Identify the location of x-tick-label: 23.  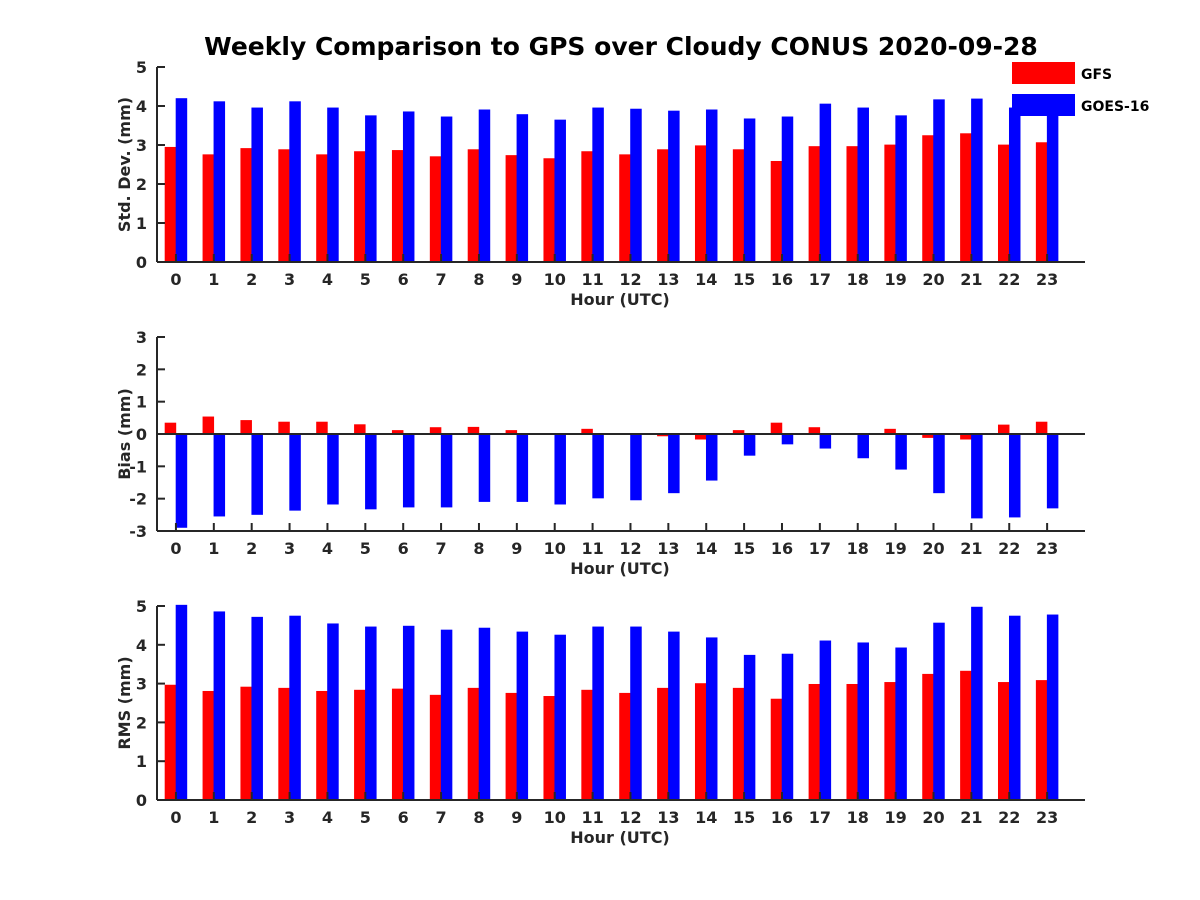
(1047, 548).